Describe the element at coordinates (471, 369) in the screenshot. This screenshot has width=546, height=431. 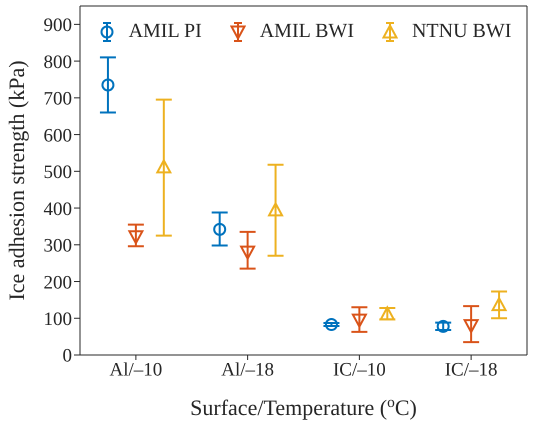
I see `x-tick-label: IC/–18` at that location.